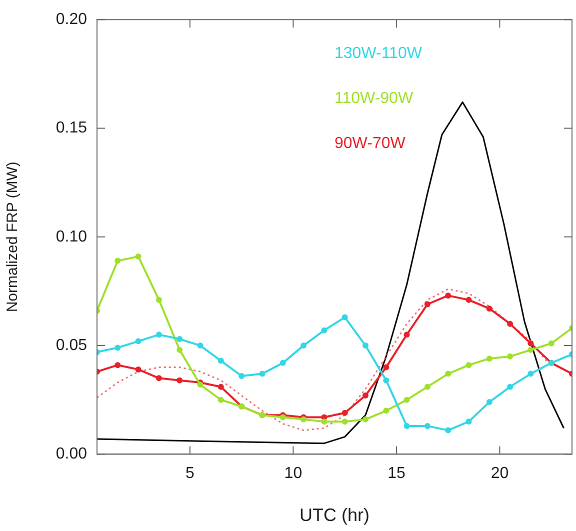  I want to click on x-tick-label: 10, so click(293, 473).